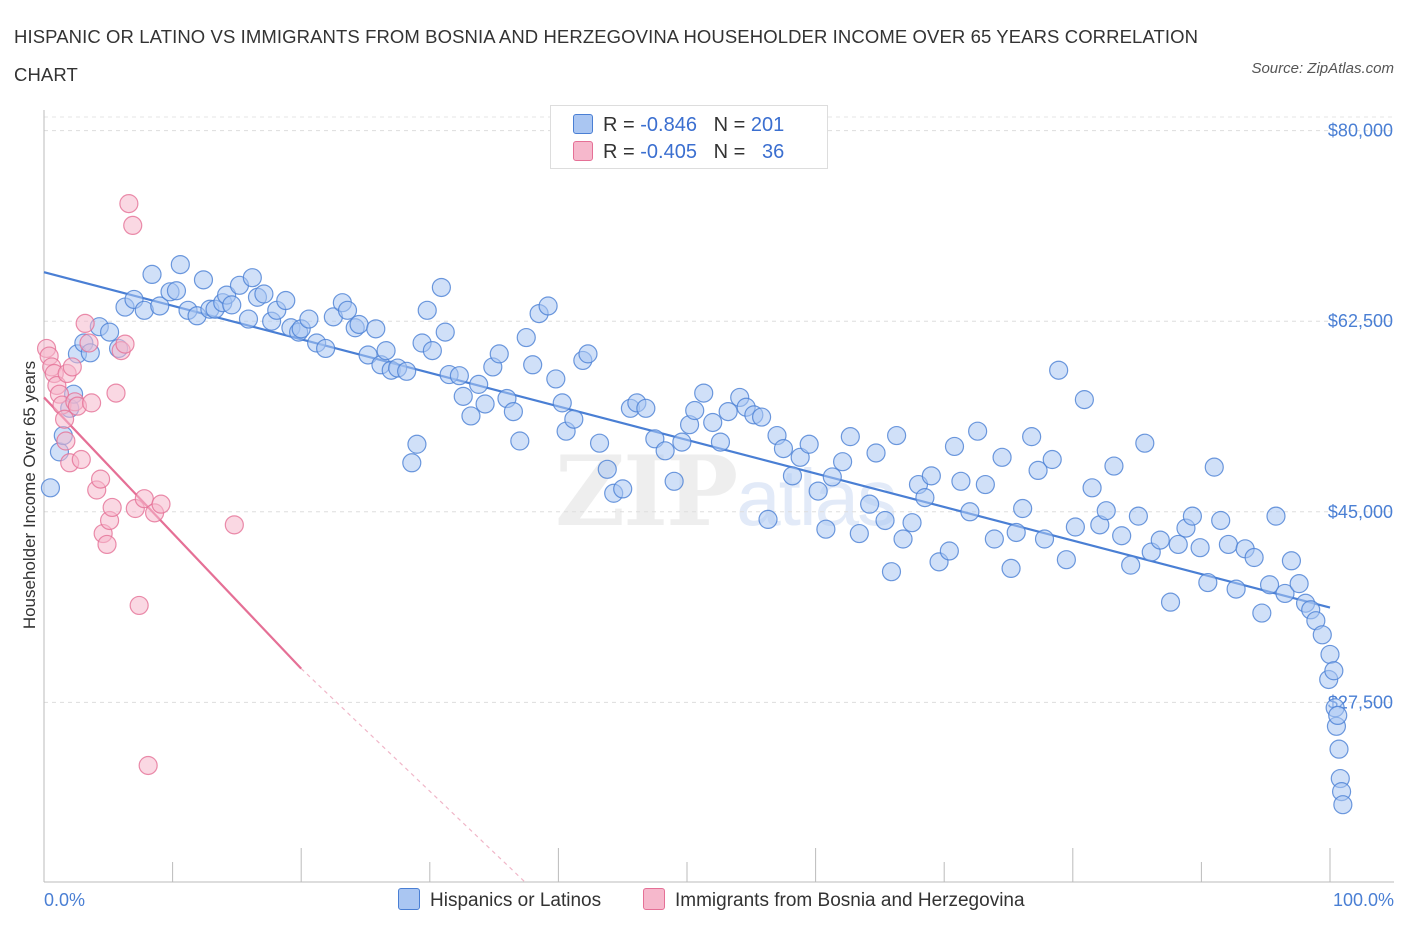  Describe the element at coordinates (619, 125) in the screenshot. I see `r-label: R =` at that location.